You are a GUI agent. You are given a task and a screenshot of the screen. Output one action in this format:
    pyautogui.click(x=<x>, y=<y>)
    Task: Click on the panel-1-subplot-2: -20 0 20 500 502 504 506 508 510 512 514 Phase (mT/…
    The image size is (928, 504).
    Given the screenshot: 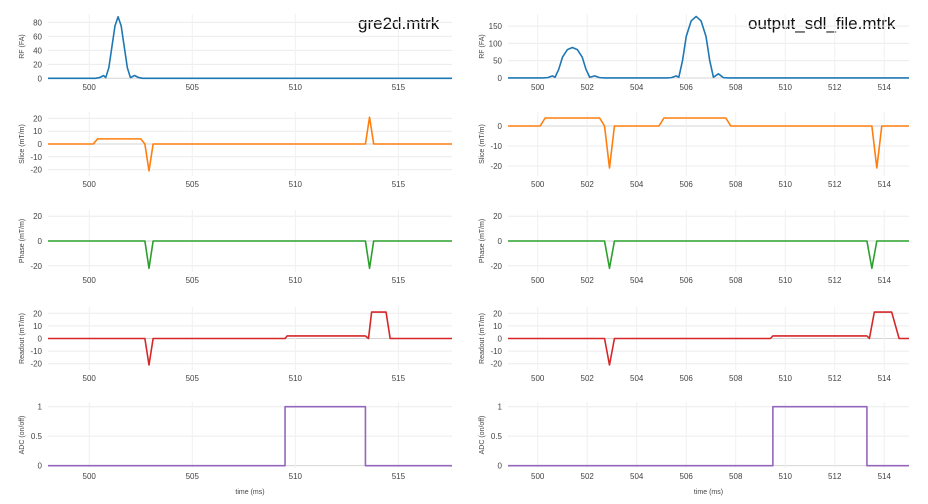 What is the action you would take?
    pyautogui.click(x=694, y=247)
    